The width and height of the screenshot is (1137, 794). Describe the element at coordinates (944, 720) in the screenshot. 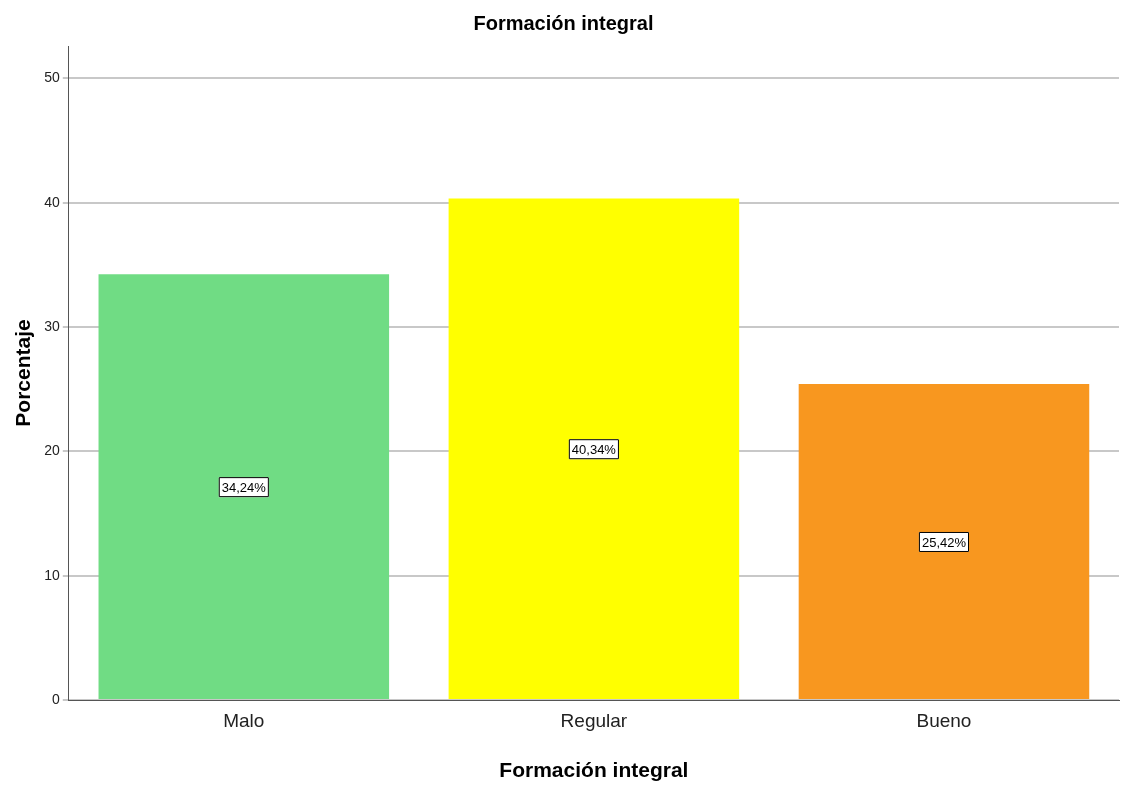

I see `x-tick-label: Bueno` at that location.